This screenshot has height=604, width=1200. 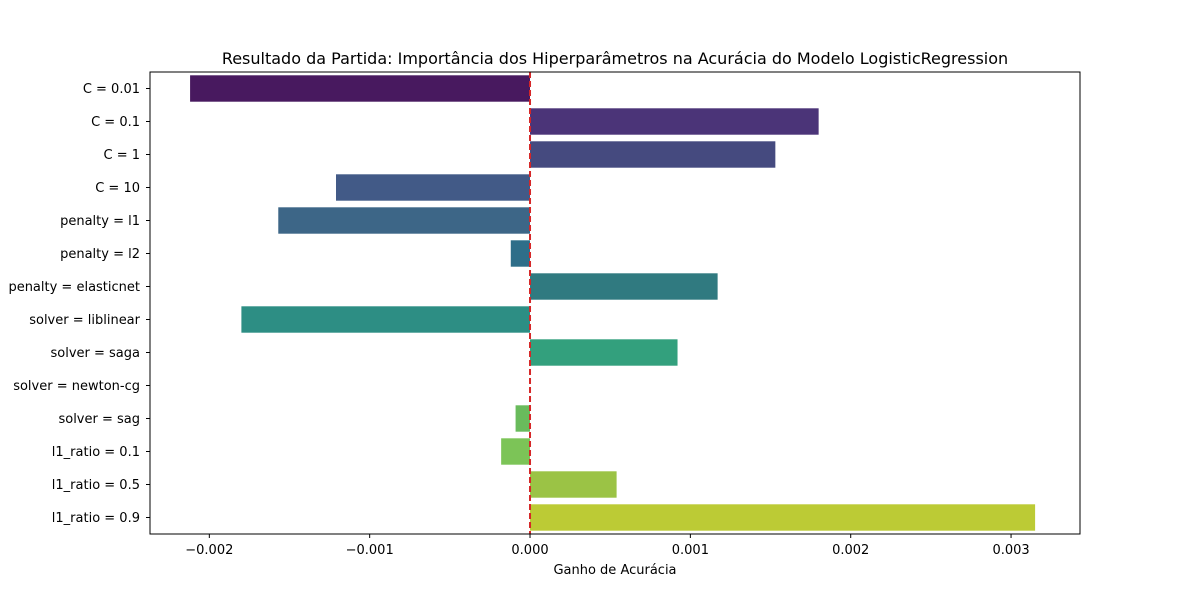 What do you see at coordinates (614, 570) in the screenshot?
I see `x-axis-label: Ganho de Acurácia` at bounding box center [614, 570].